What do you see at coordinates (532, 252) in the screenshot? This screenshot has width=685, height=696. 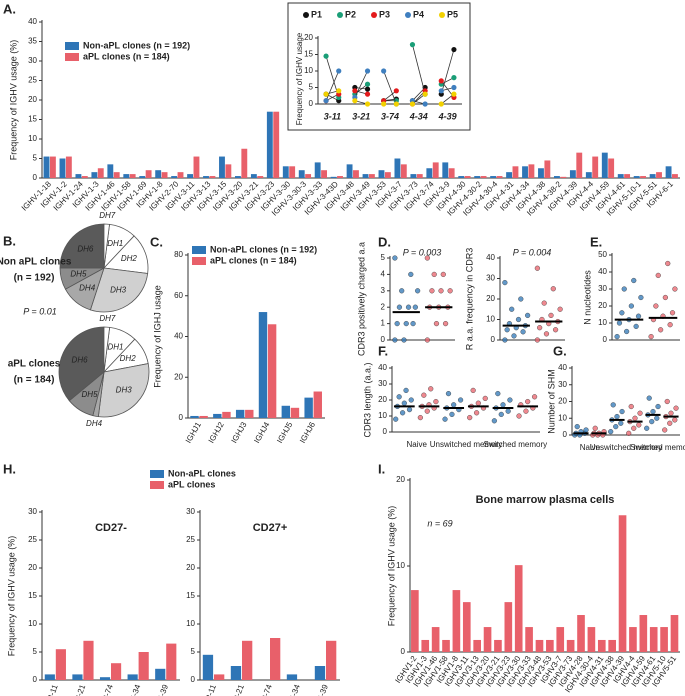 I see `annotation: P = 0.004` at bounding box center [532, 252].